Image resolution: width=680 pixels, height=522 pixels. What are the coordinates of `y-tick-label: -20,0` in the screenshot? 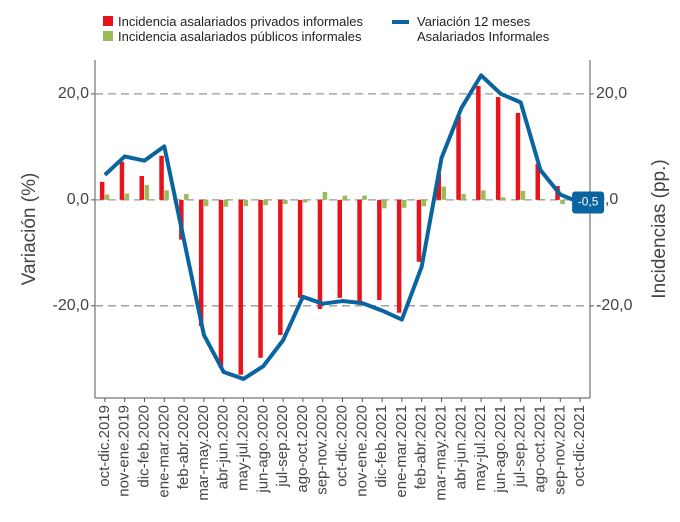 It's located at (71, 305).